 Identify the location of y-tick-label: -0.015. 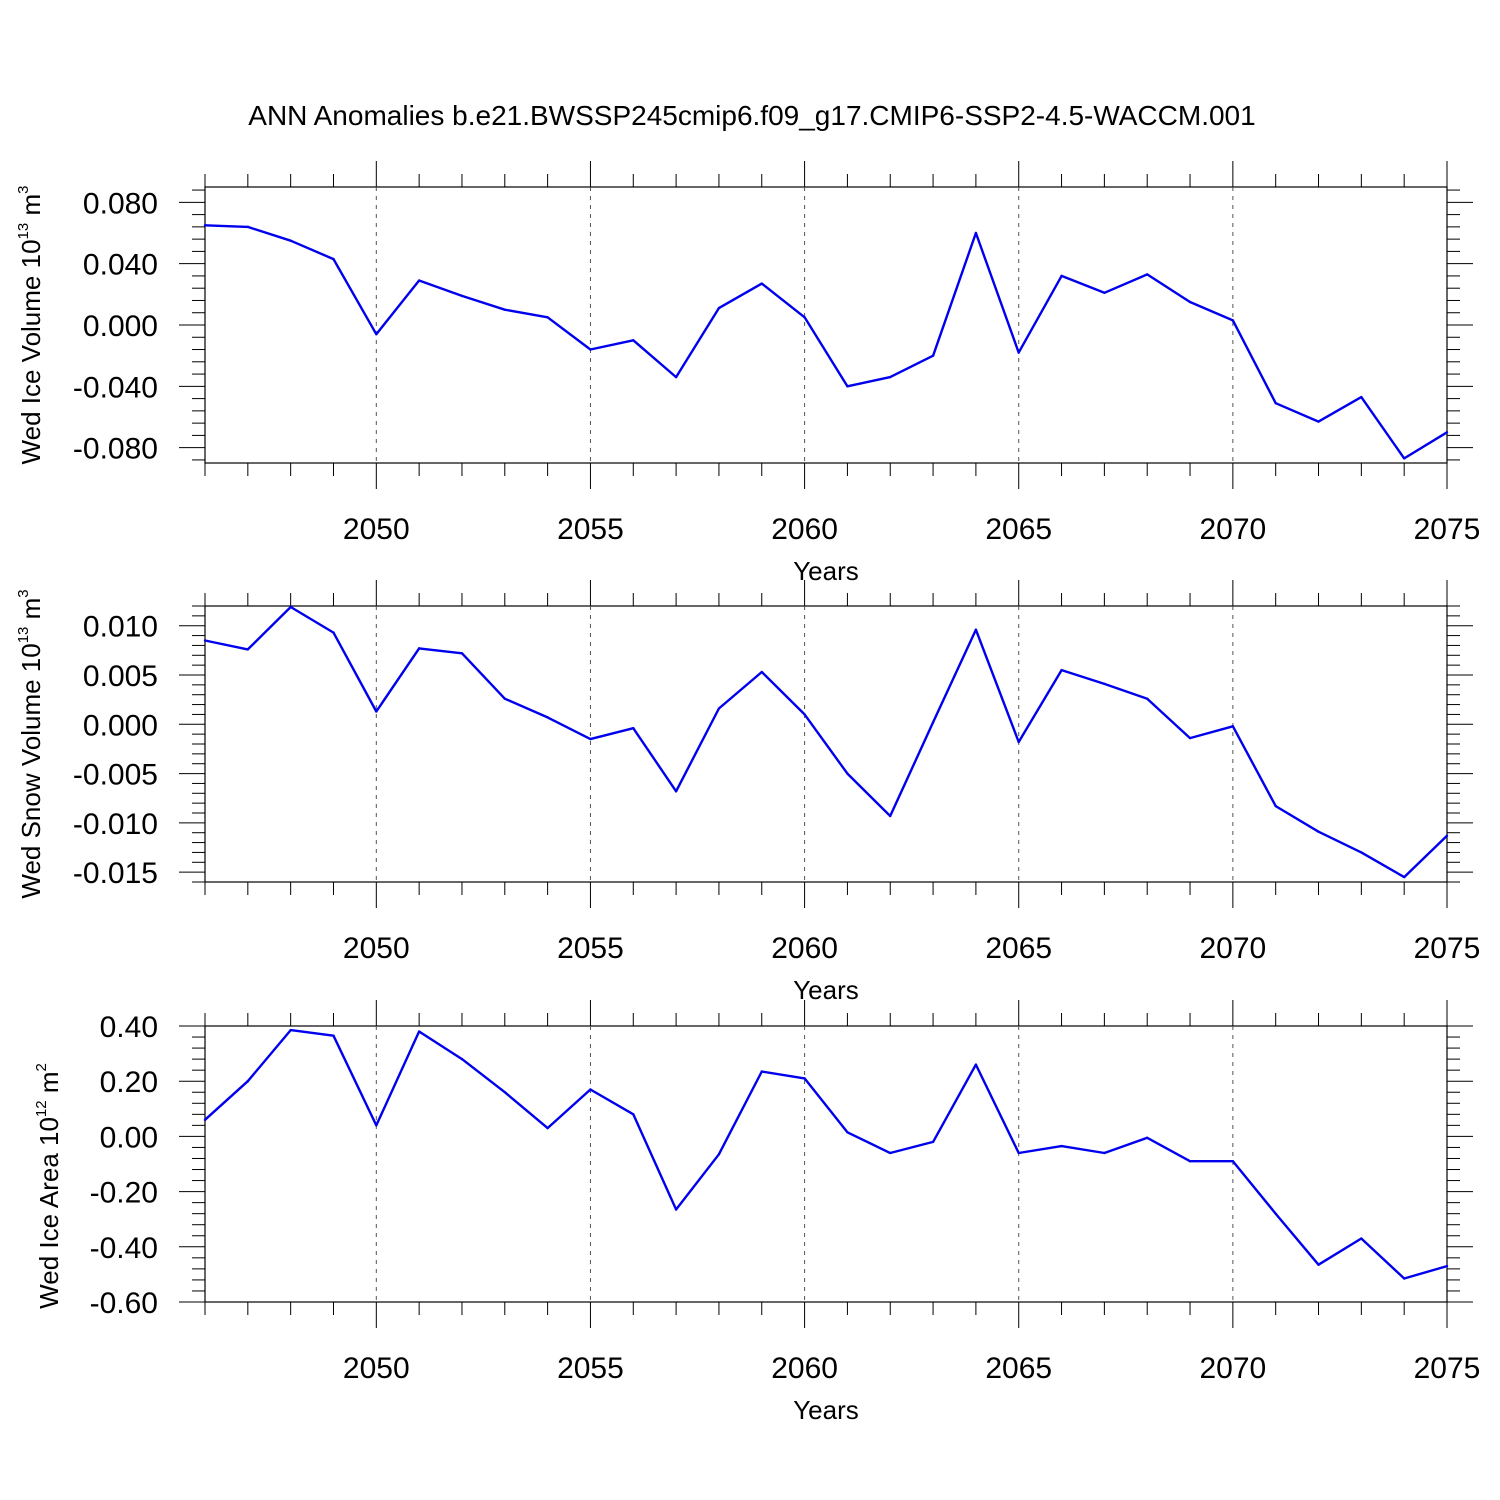
(115, 873).